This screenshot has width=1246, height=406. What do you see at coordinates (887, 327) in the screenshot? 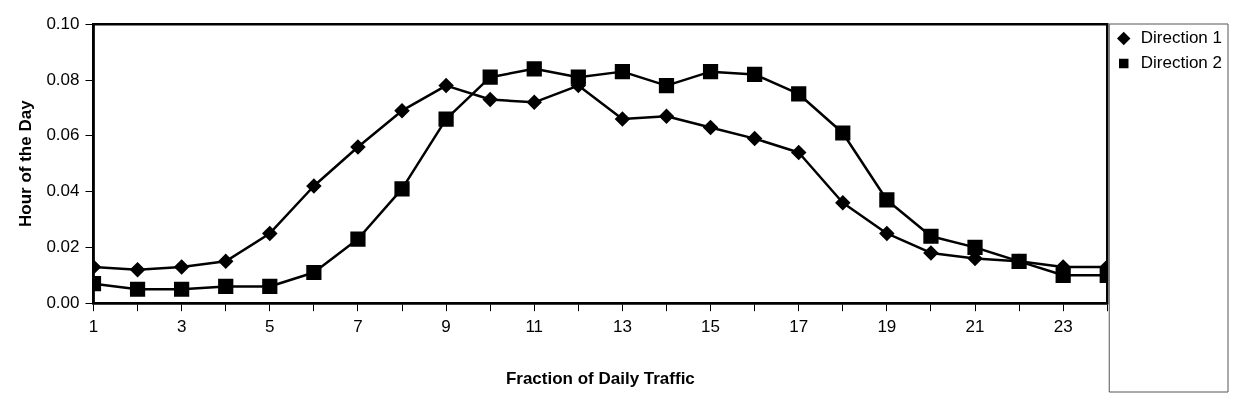
I see `x-tick-label: 19` at bounding box center [887, 327].